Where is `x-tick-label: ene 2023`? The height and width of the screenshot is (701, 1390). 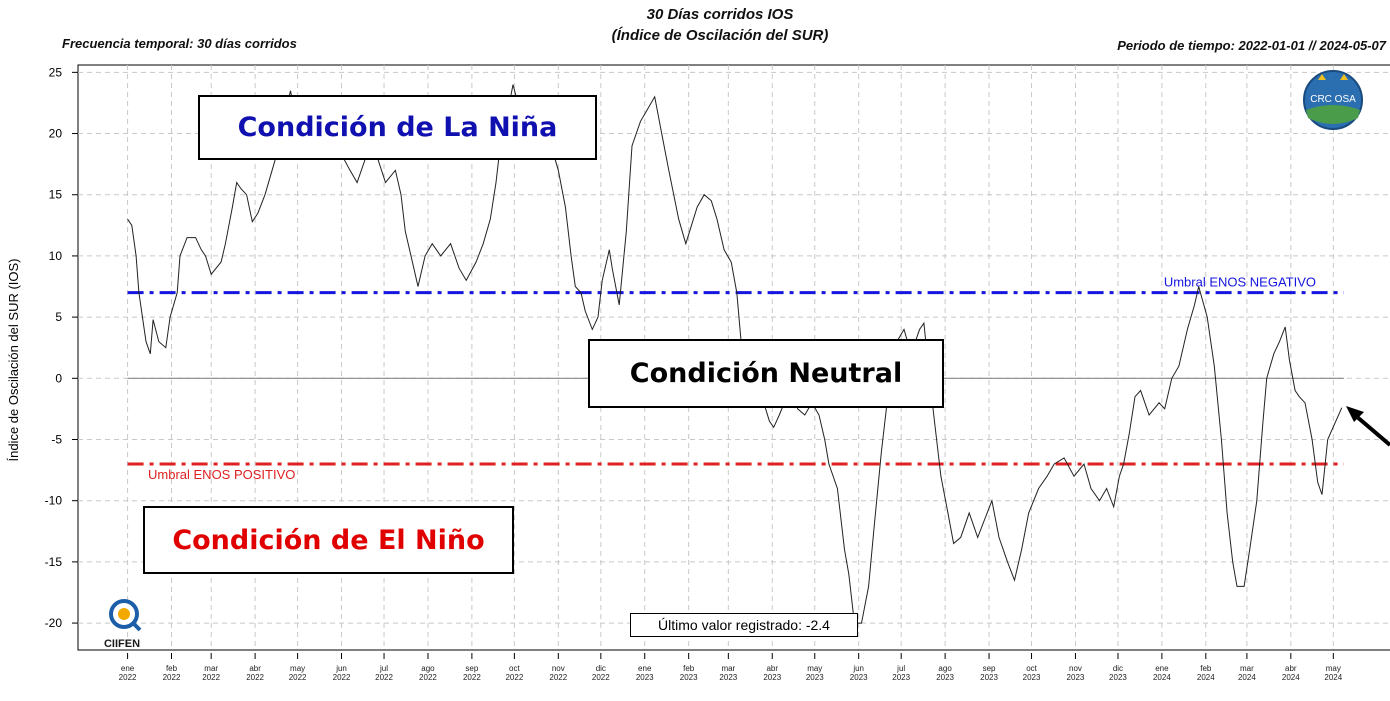 x-tick-label: ene 2023 is located at coordinates (644, 673).